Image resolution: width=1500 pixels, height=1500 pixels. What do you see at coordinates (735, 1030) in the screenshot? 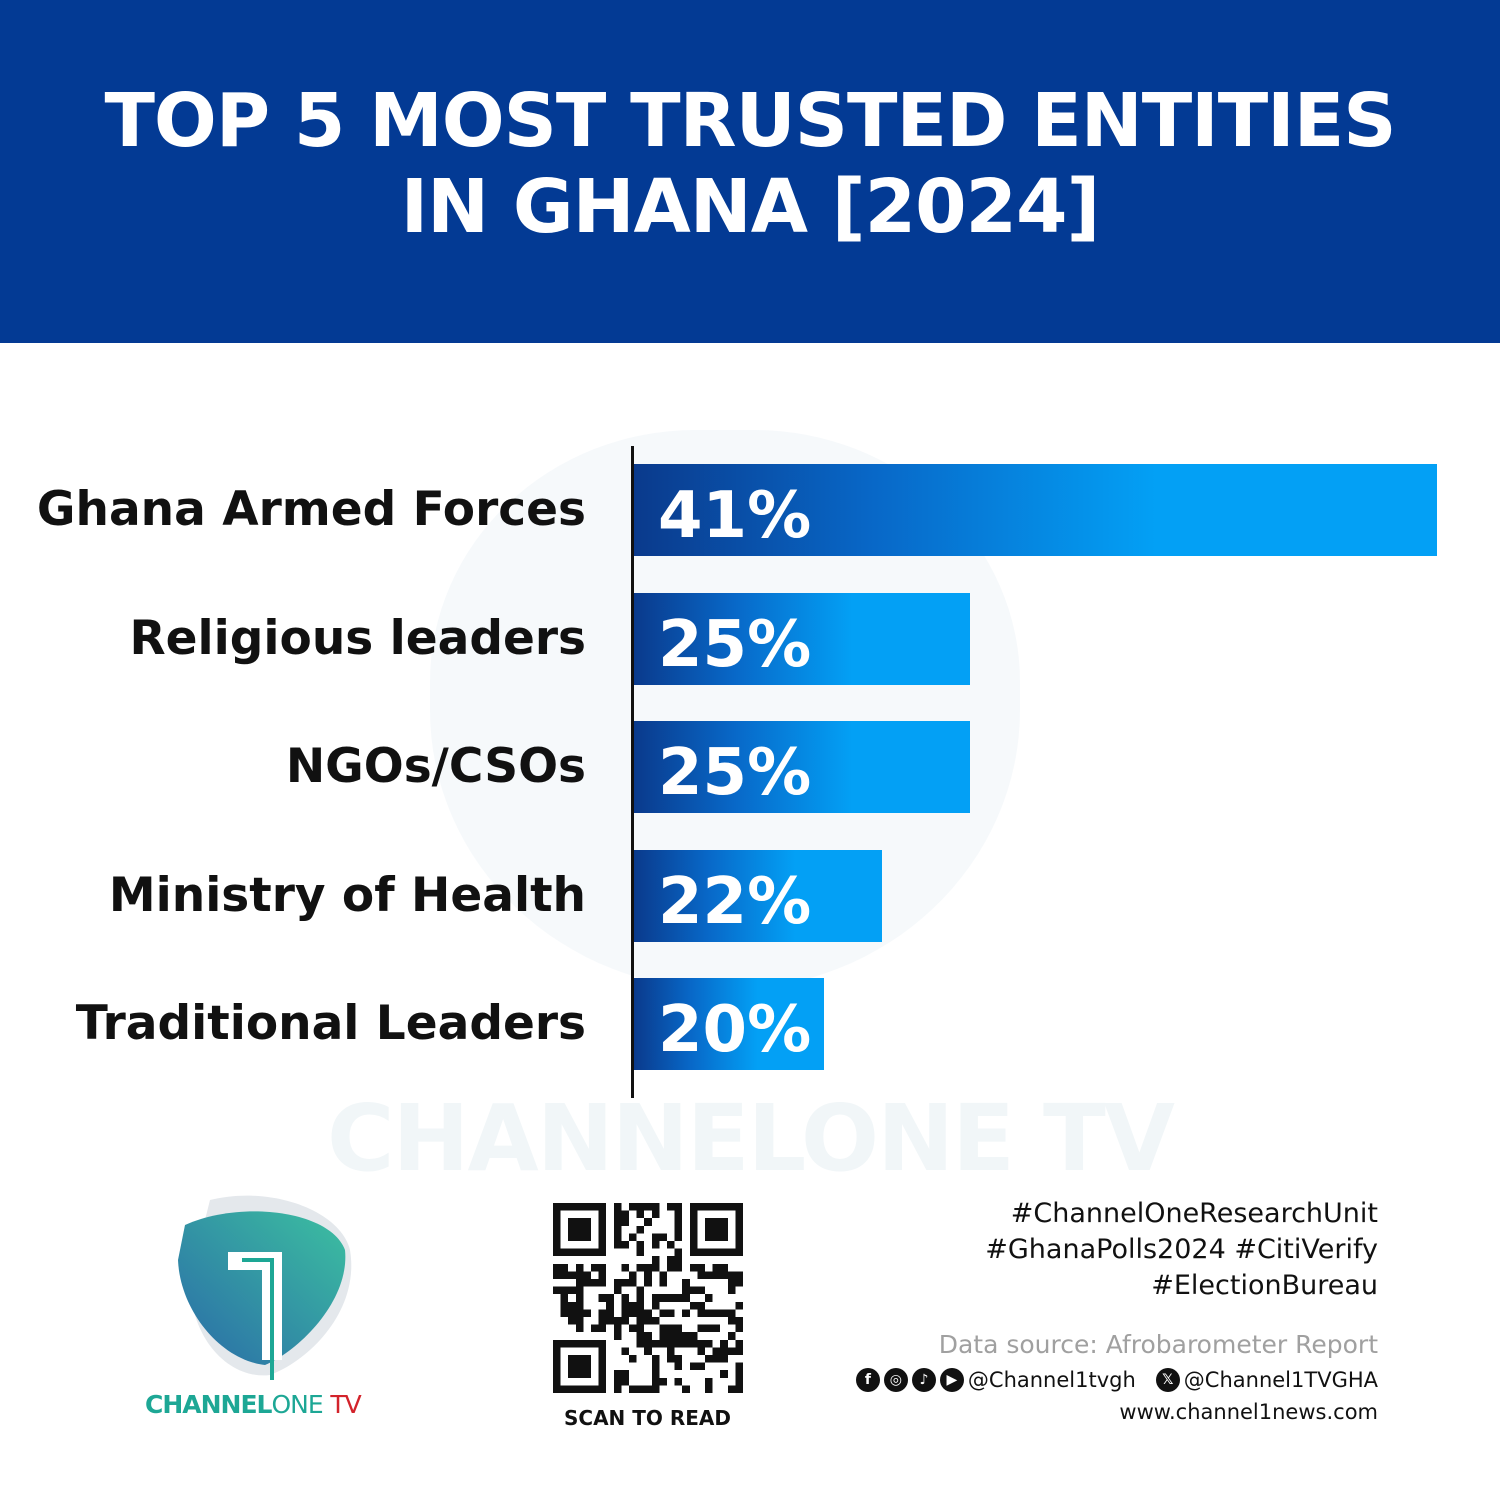
I see `data-label: 20%` at bounding box center [735, 1030].